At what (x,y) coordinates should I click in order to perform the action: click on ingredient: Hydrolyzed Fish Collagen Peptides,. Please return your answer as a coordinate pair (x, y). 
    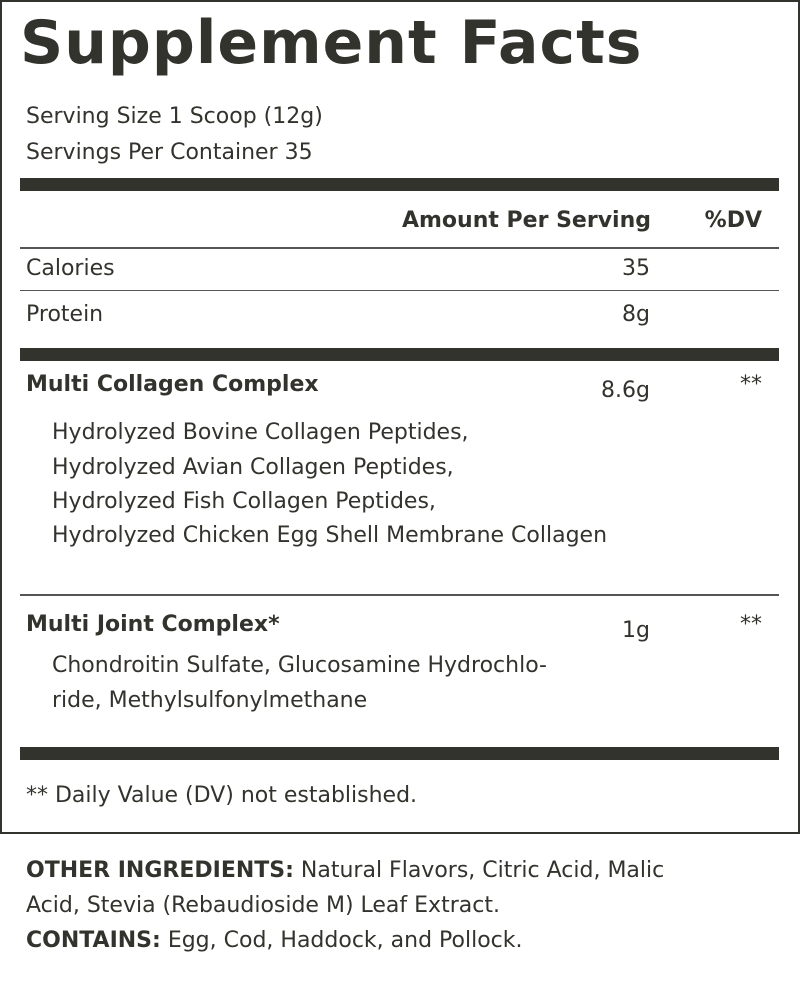
    Looking at the image, I should click on (244, 501).